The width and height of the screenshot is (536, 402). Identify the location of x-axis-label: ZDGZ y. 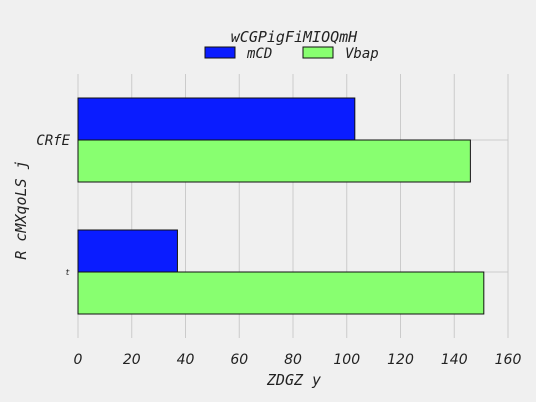
(293, 380).